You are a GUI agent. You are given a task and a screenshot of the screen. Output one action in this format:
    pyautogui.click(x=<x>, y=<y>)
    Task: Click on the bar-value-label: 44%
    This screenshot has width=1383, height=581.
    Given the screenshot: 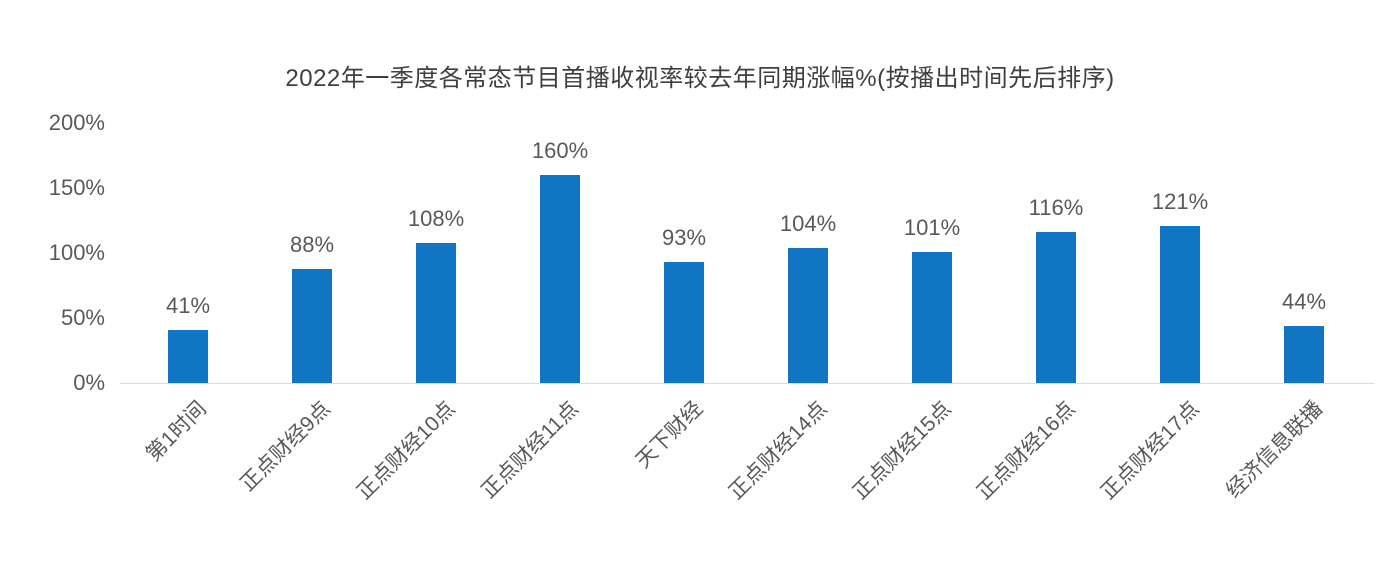 What is the action you would take?
    pyautogui.click(x=1304, y=301)
    